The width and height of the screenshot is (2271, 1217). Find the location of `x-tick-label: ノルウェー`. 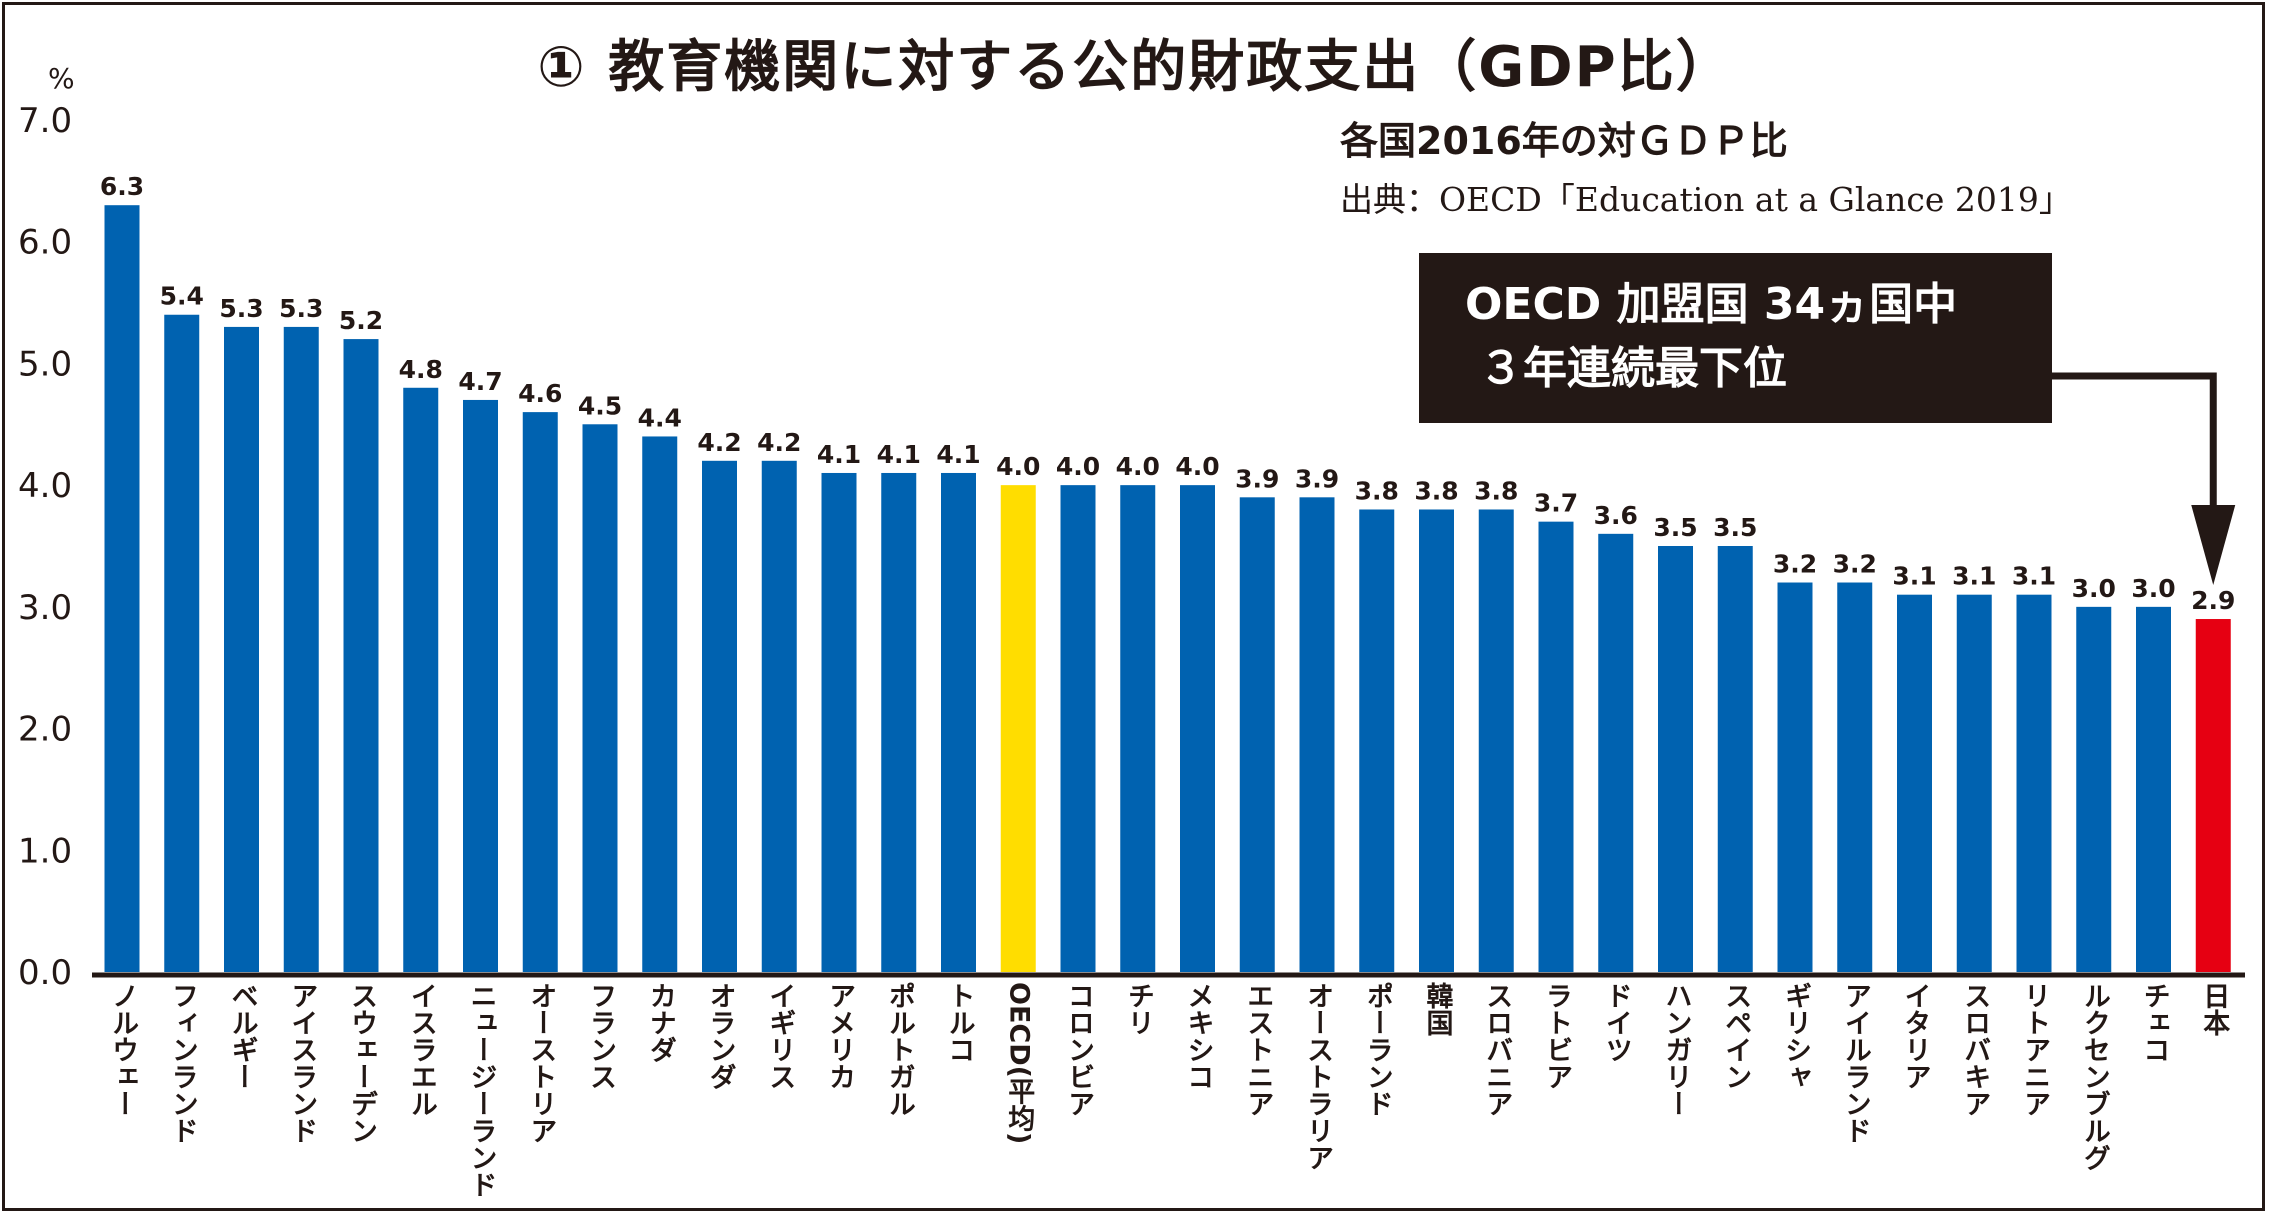

x-tick-label: ノルウェー is located at coordinates (122, 1049).